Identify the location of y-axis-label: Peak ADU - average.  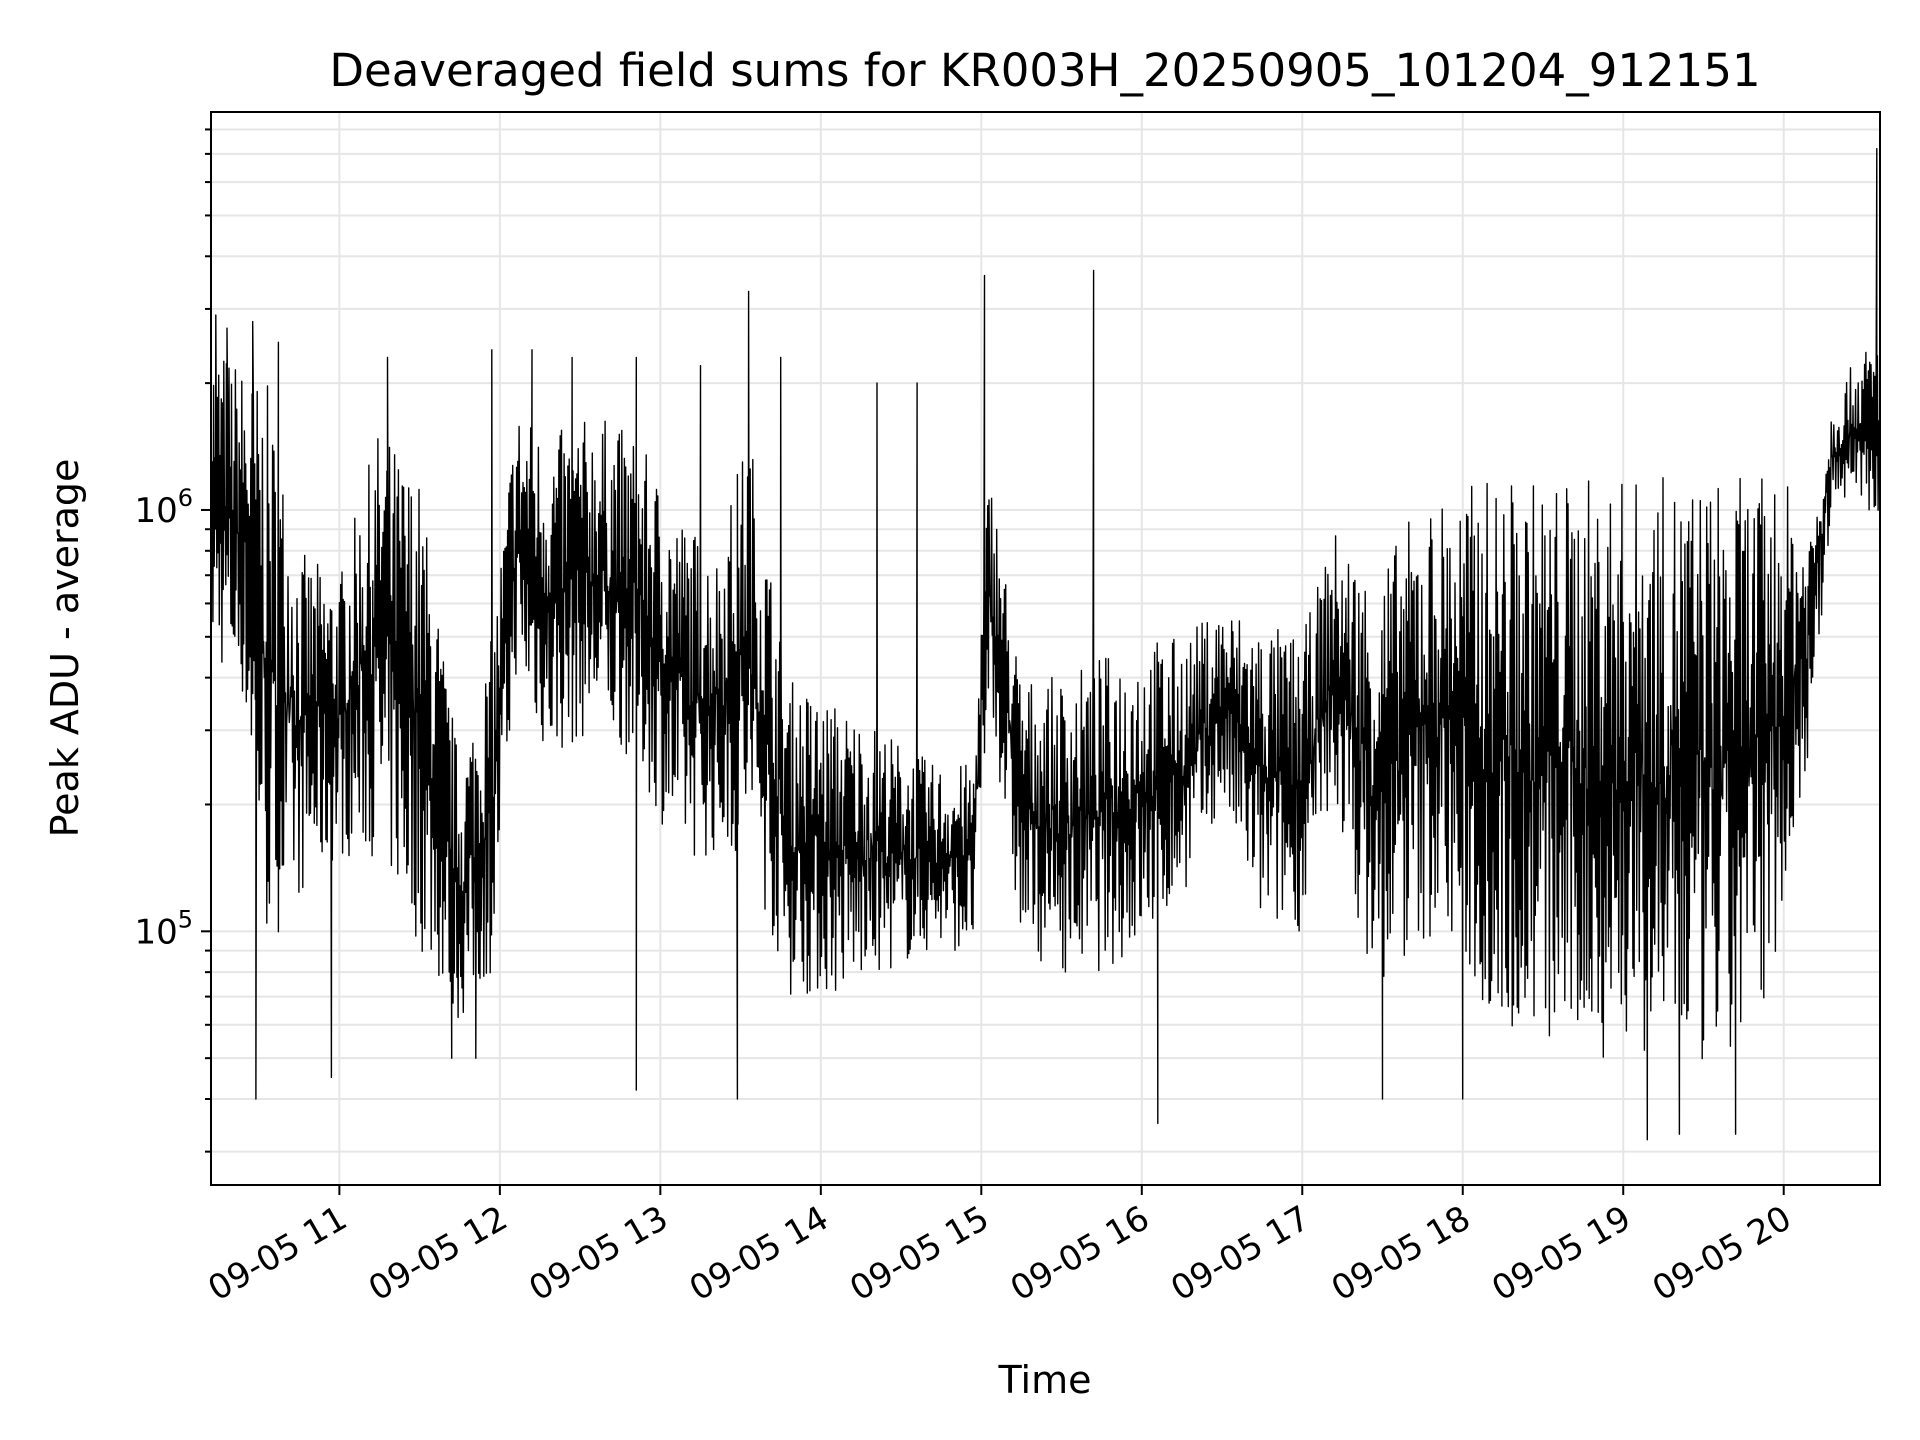
(65, 648).